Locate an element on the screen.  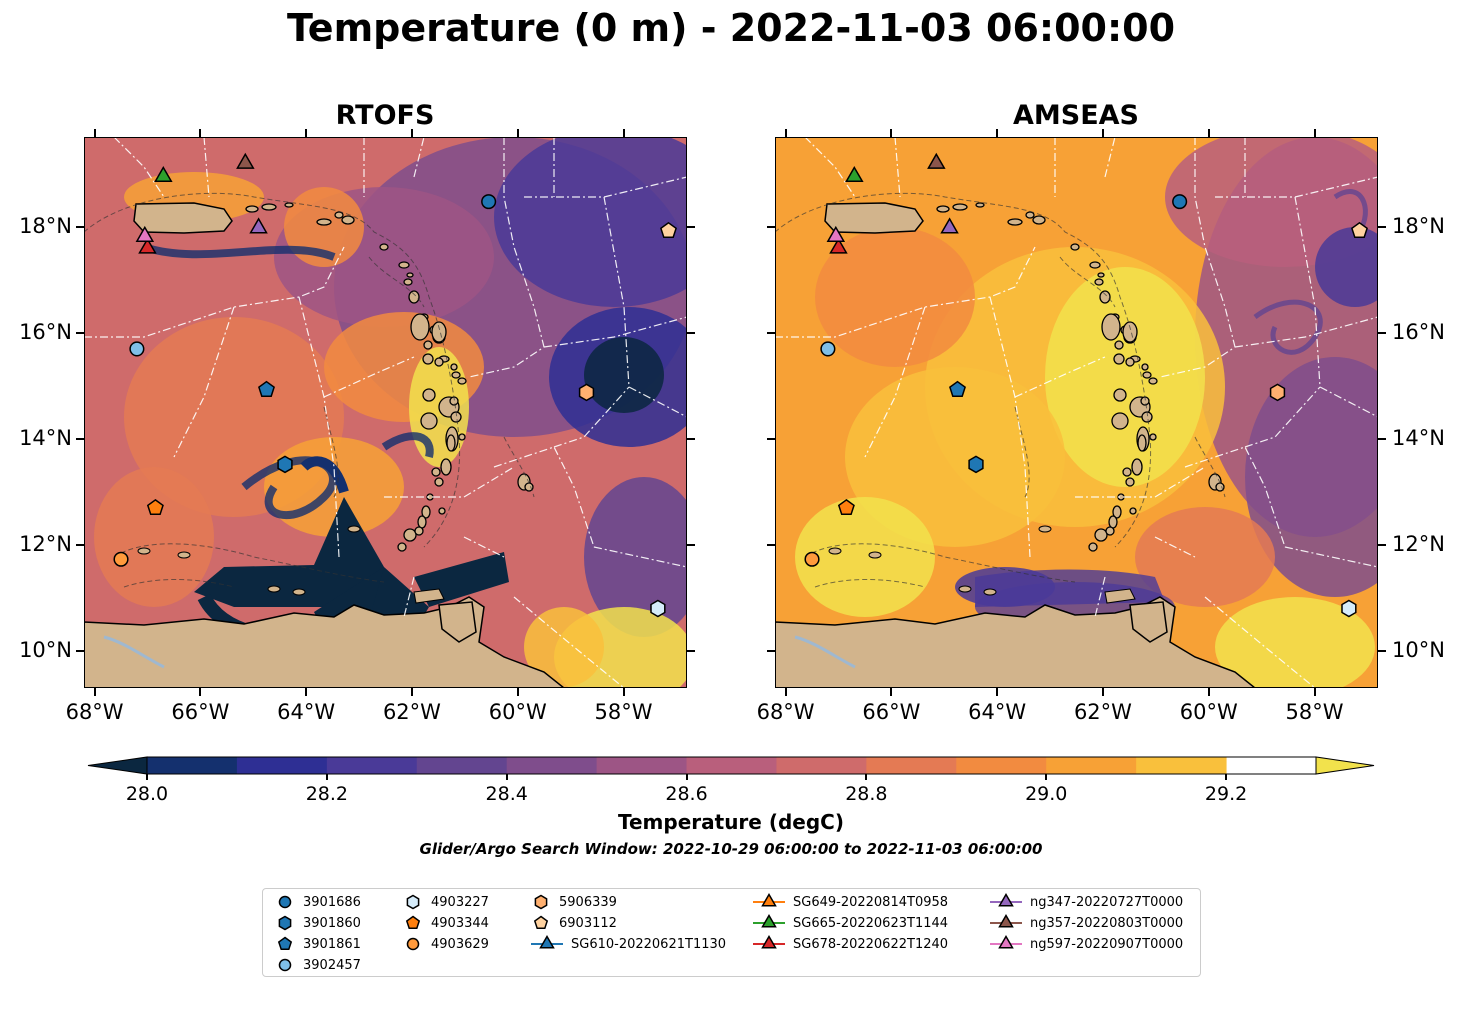
legend-item: SG678-20220622T1240 is located at coordinates (850, 944).